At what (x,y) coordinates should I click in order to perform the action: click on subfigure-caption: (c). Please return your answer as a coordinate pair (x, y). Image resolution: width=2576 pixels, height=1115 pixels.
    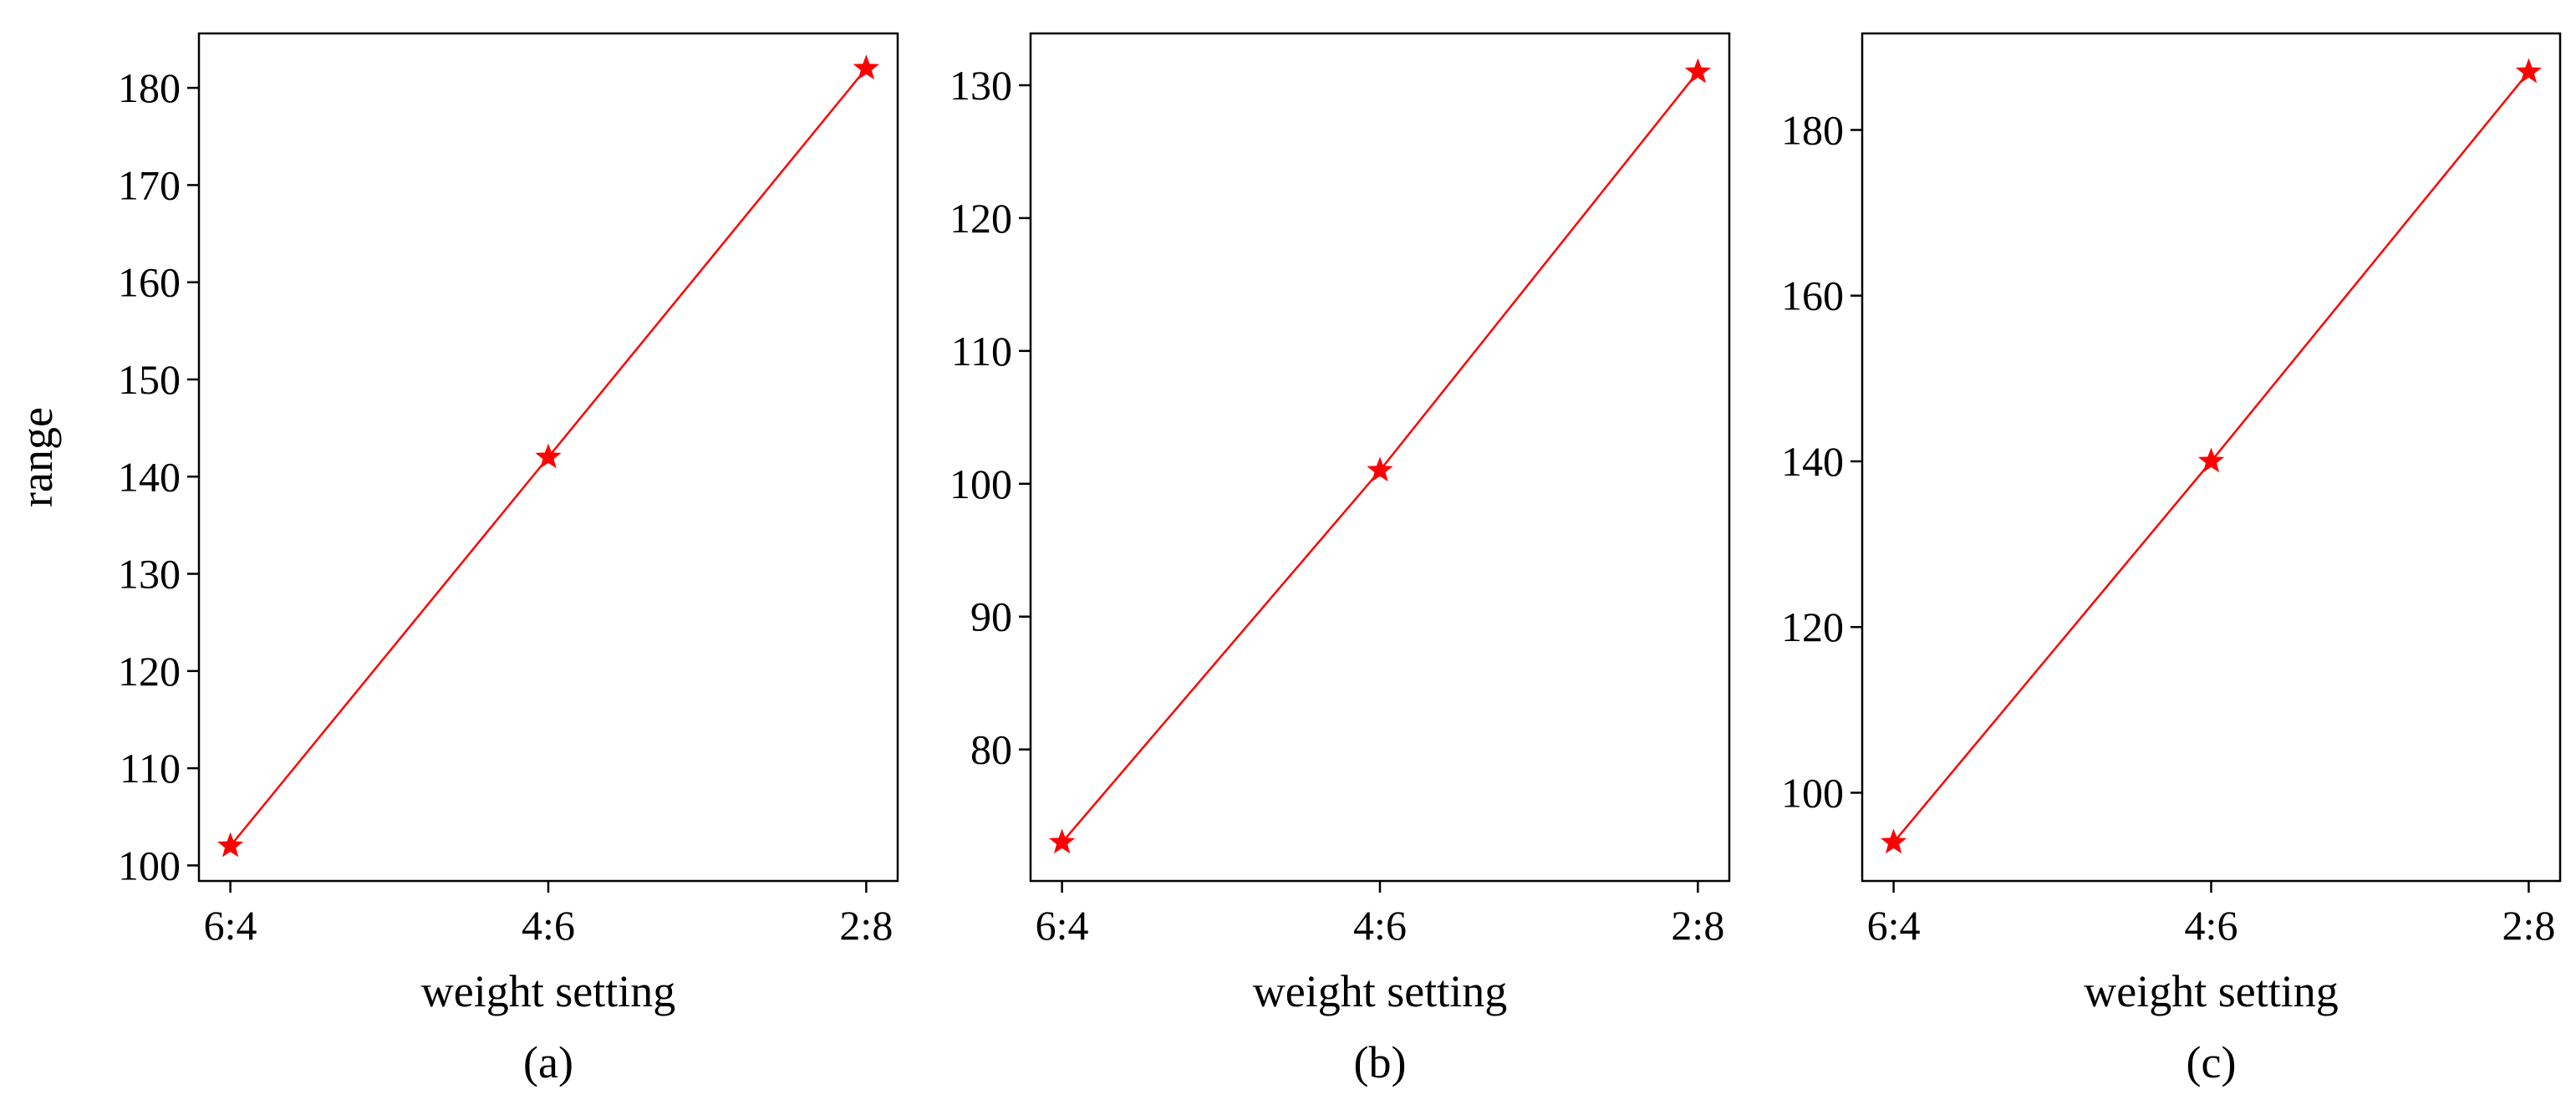
    Looking at the image, I should click on (2212, 1062).